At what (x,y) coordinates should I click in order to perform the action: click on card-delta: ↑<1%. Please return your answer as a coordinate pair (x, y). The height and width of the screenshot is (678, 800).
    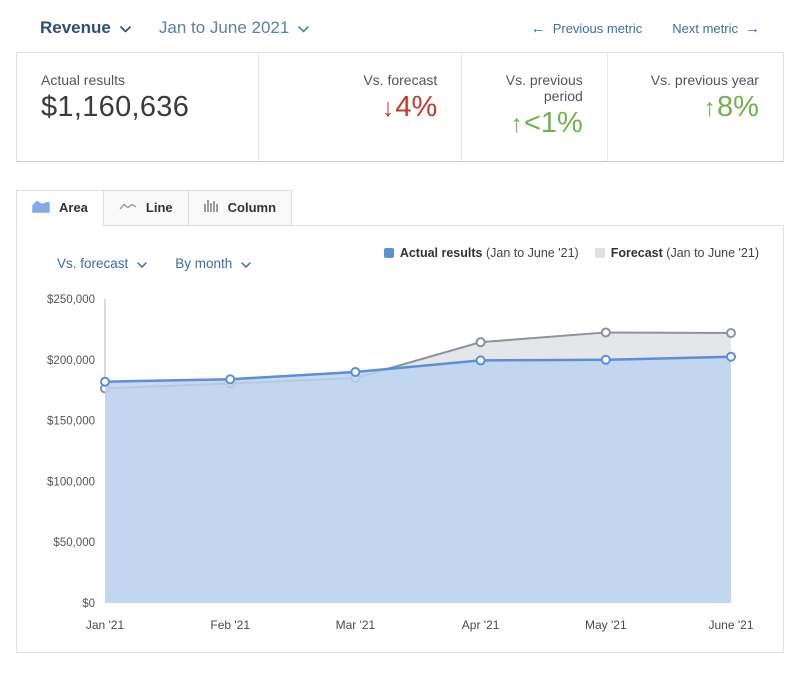
    Looking at the image, I should click on (534, 123).